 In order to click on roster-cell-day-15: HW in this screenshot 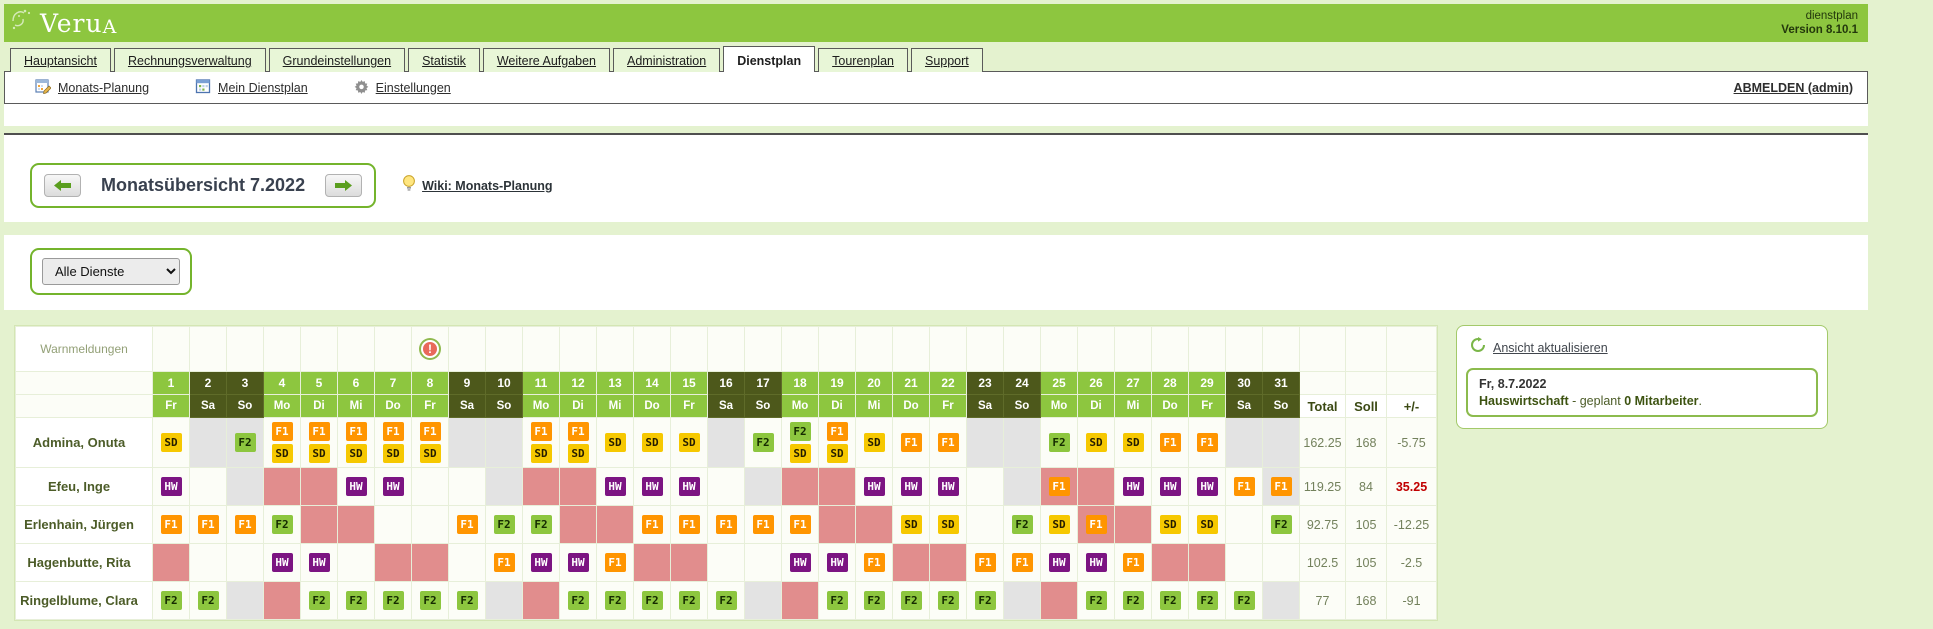, I will do `click(689, 486)`.